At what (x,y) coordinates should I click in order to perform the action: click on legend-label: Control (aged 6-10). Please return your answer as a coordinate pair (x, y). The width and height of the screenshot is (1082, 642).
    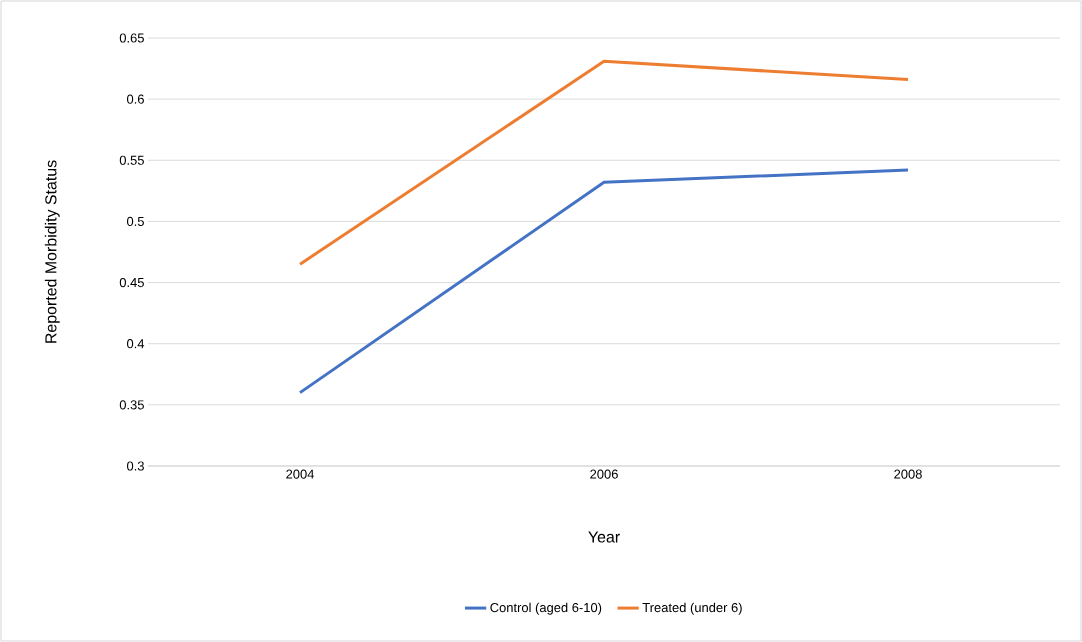
    Looking at the image, I should click on (546, 608).